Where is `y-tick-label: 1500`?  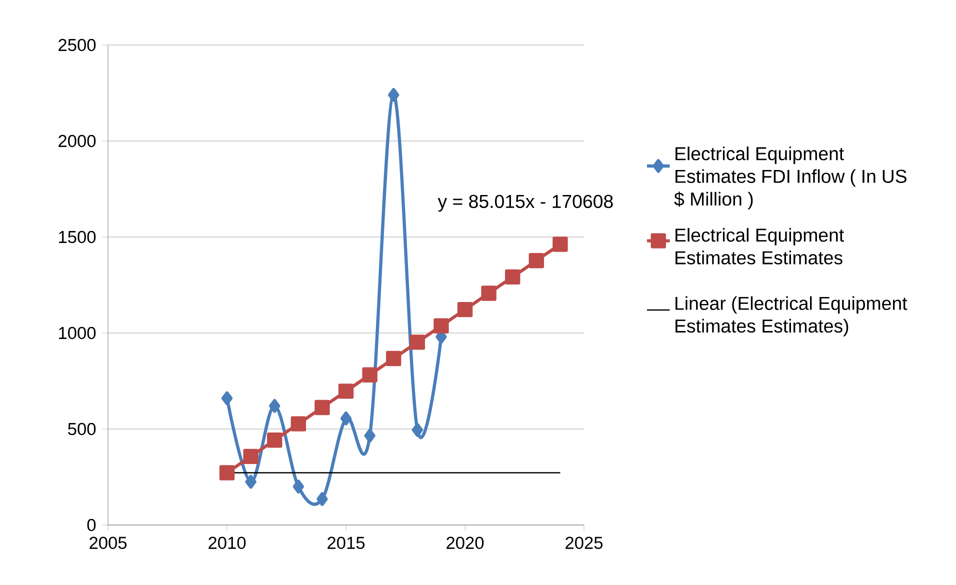
y-tick-label: 1500 is located at coordinates (77, 237).